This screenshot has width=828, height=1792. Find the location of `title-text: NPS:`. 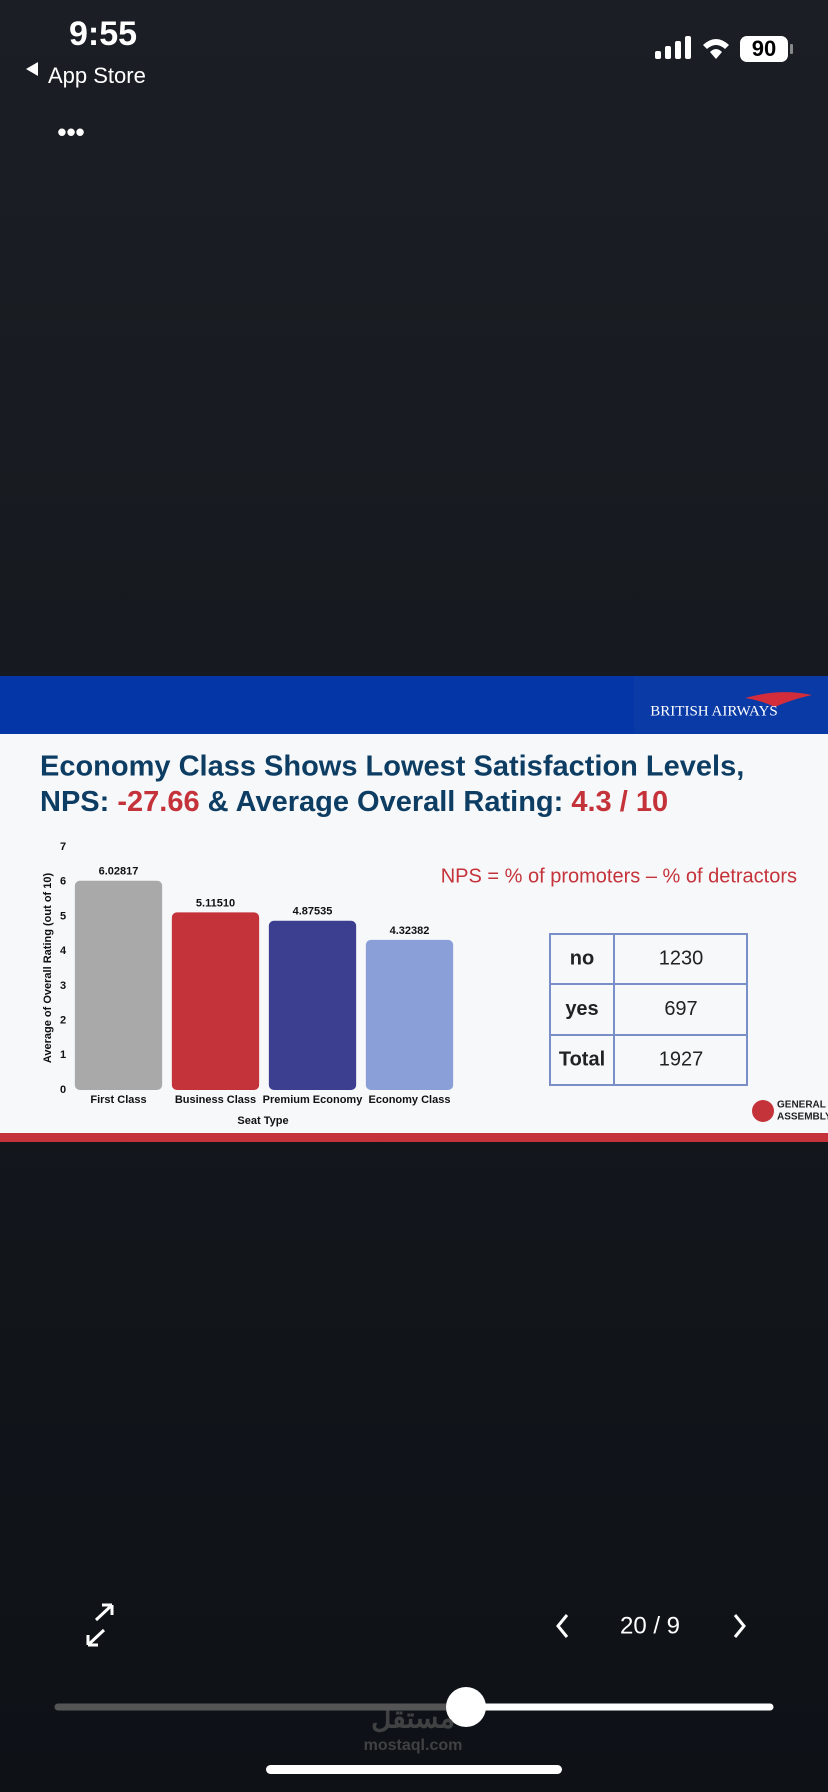

title-text: NPS: is located at coordinates (74, 802).